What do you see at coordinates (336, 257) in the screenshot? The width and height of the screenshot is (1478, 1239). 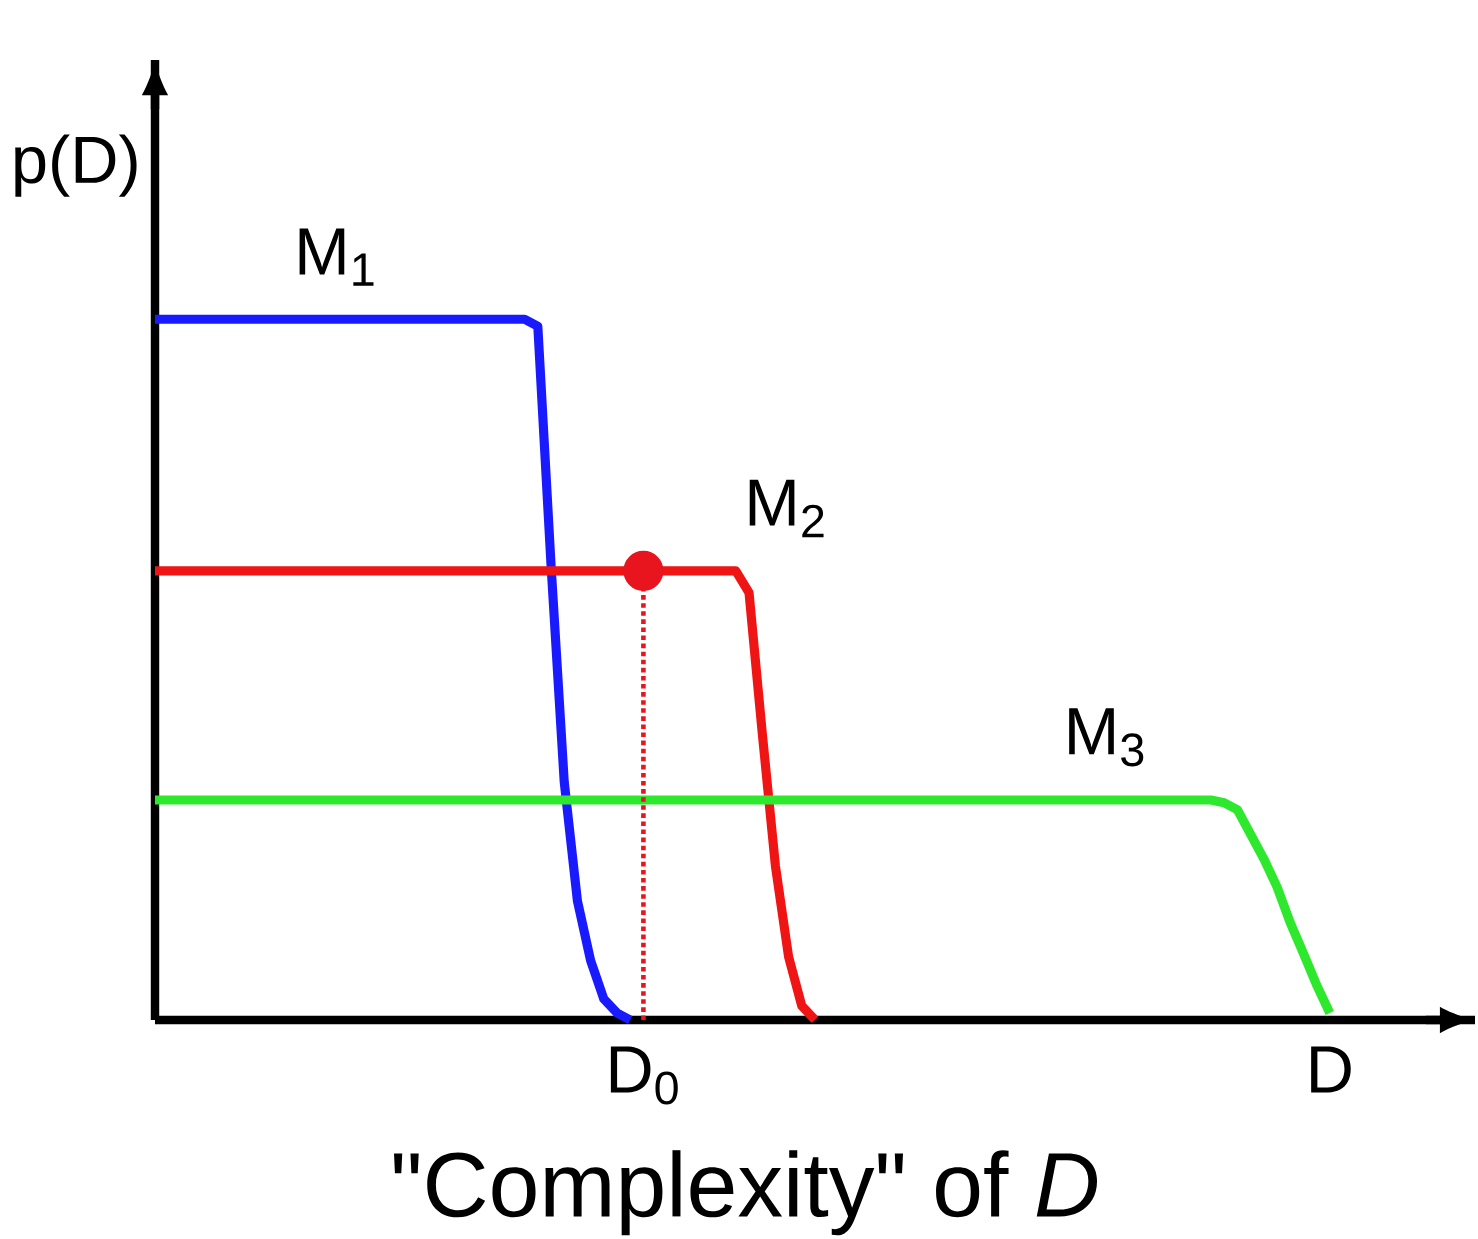 I see `series-label: M$_{1}$` at bounding box center [336, 257].